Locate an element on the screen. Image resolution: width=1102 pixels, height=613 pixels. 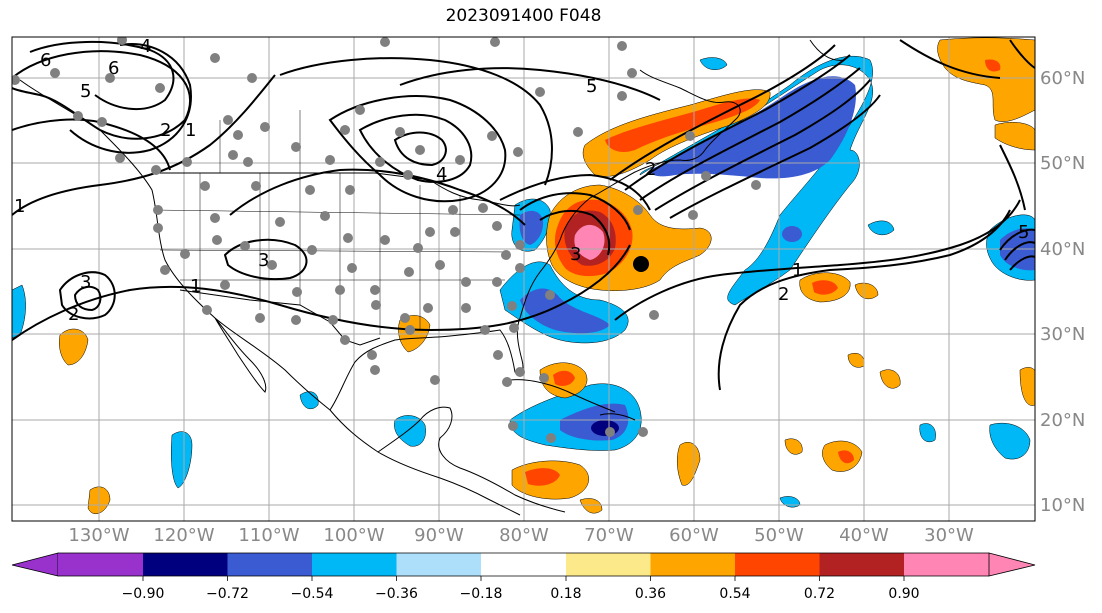
map-title: 2023091400 F048 is located at coordinates (523, 16).